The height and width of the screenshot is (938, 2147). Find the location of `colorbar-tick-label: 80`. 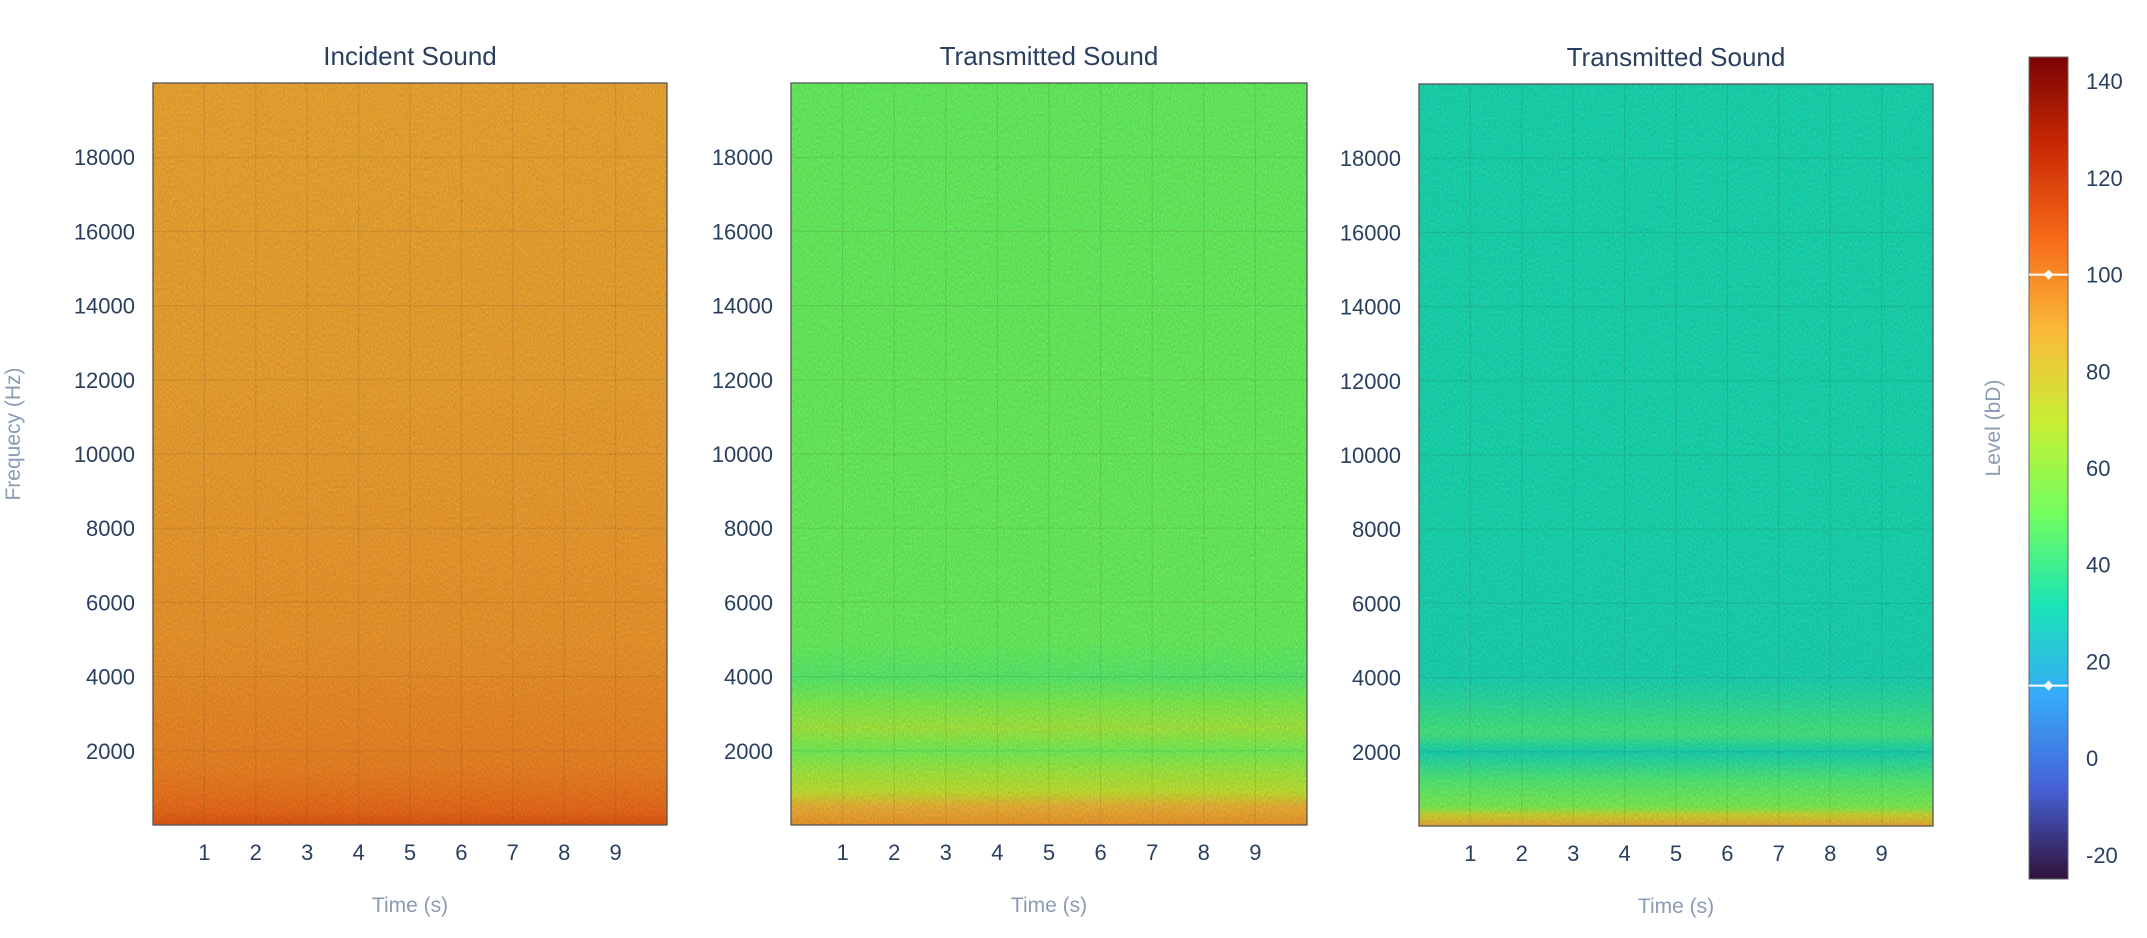

colorbar-tick-label: 80 is located at coordinates (2098, 371).